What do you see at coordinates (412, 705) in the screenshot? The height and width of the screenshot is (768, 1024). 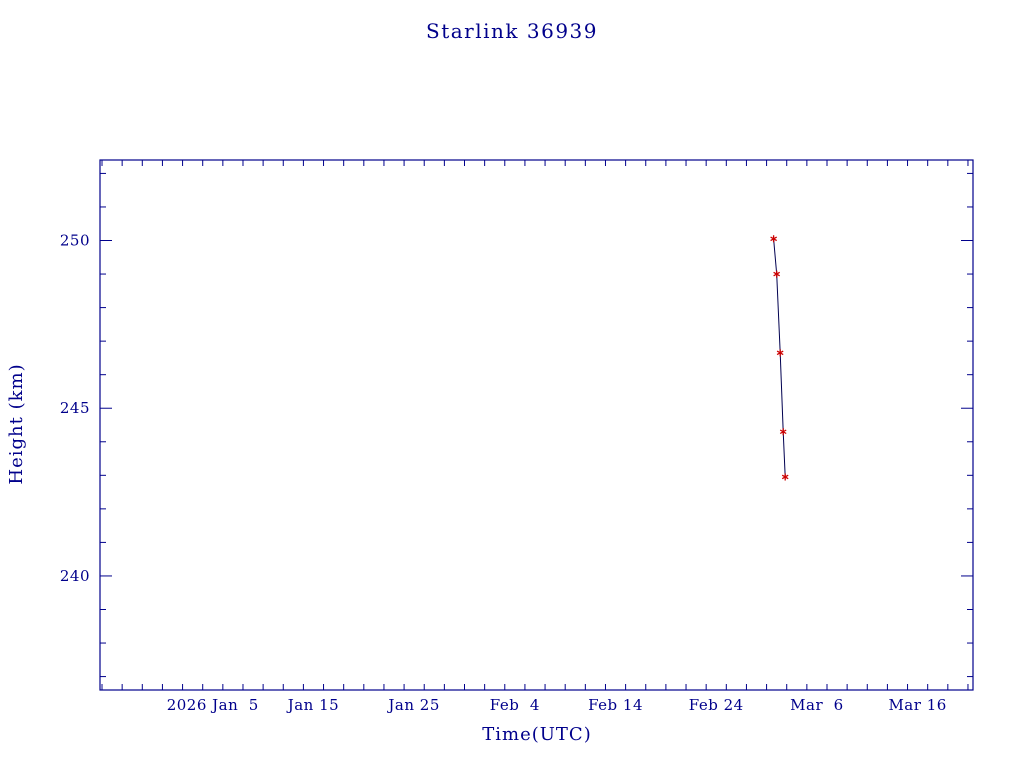 I see `x-tick-label: Jan 25` at bounding box center [412, 705].